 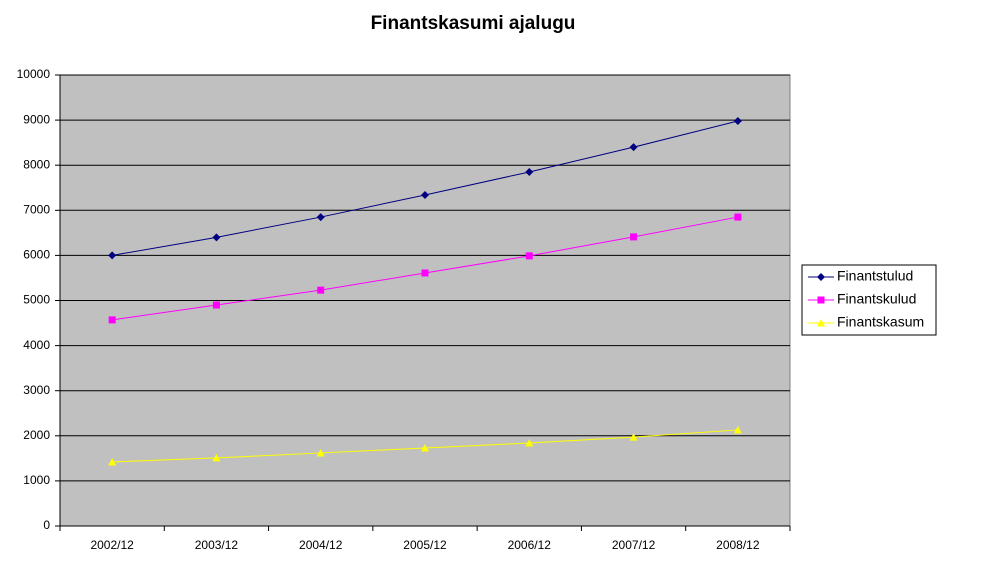 What do you see at coordinates (217, 545) in the screenshot?
I see `x-tick-label: 2003/12` at bounding box center [217, 545].